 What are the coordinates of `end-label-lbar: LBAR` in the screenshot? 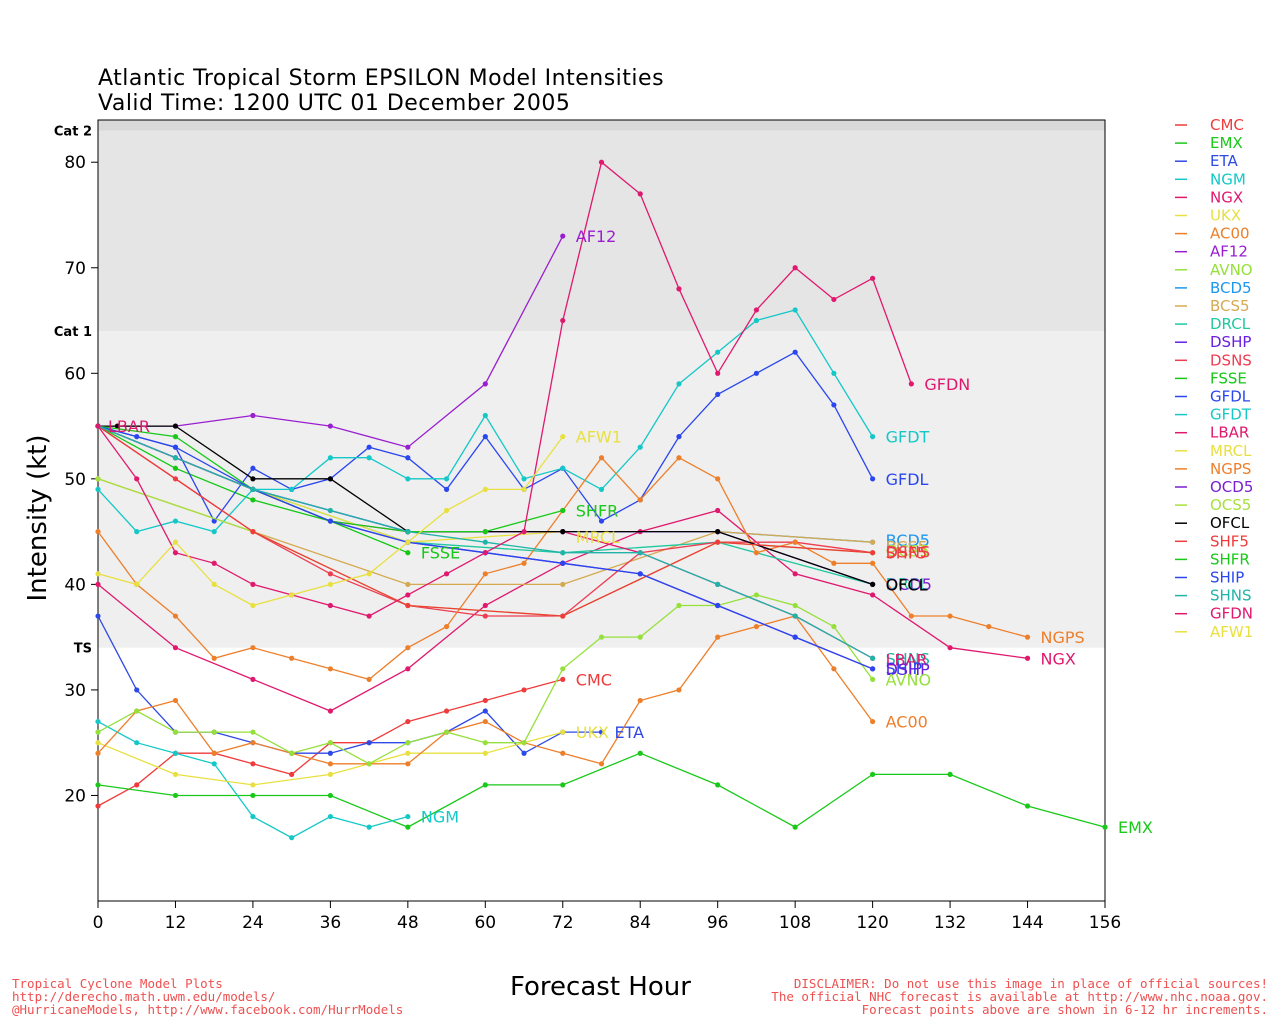 It's located at (907, 659).